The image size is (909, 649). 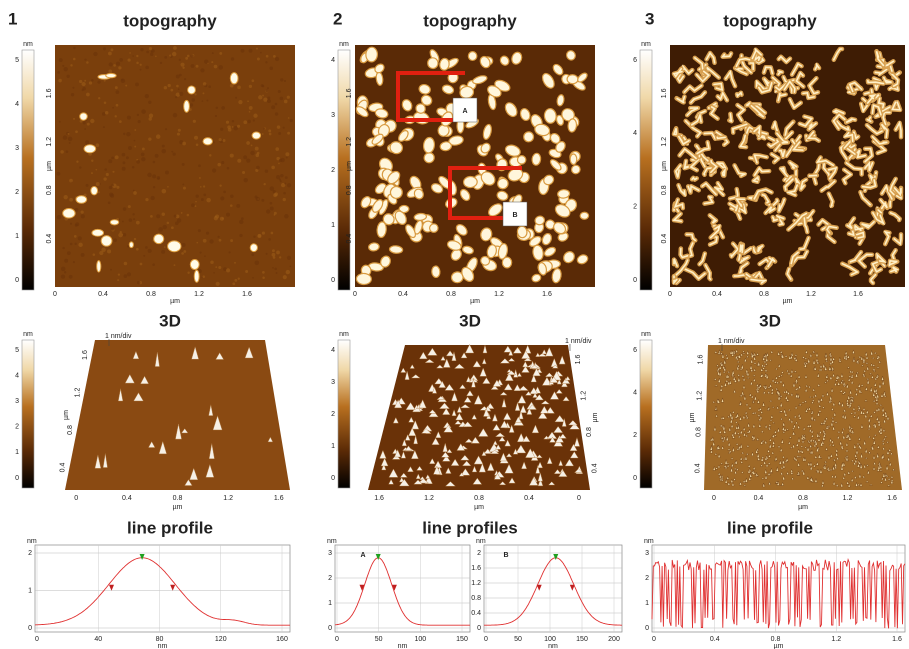 What do you see at coordinates (66, 415) in the screenshot?
I see `y-axis-unit: µm` at bounding box center [66, 415].